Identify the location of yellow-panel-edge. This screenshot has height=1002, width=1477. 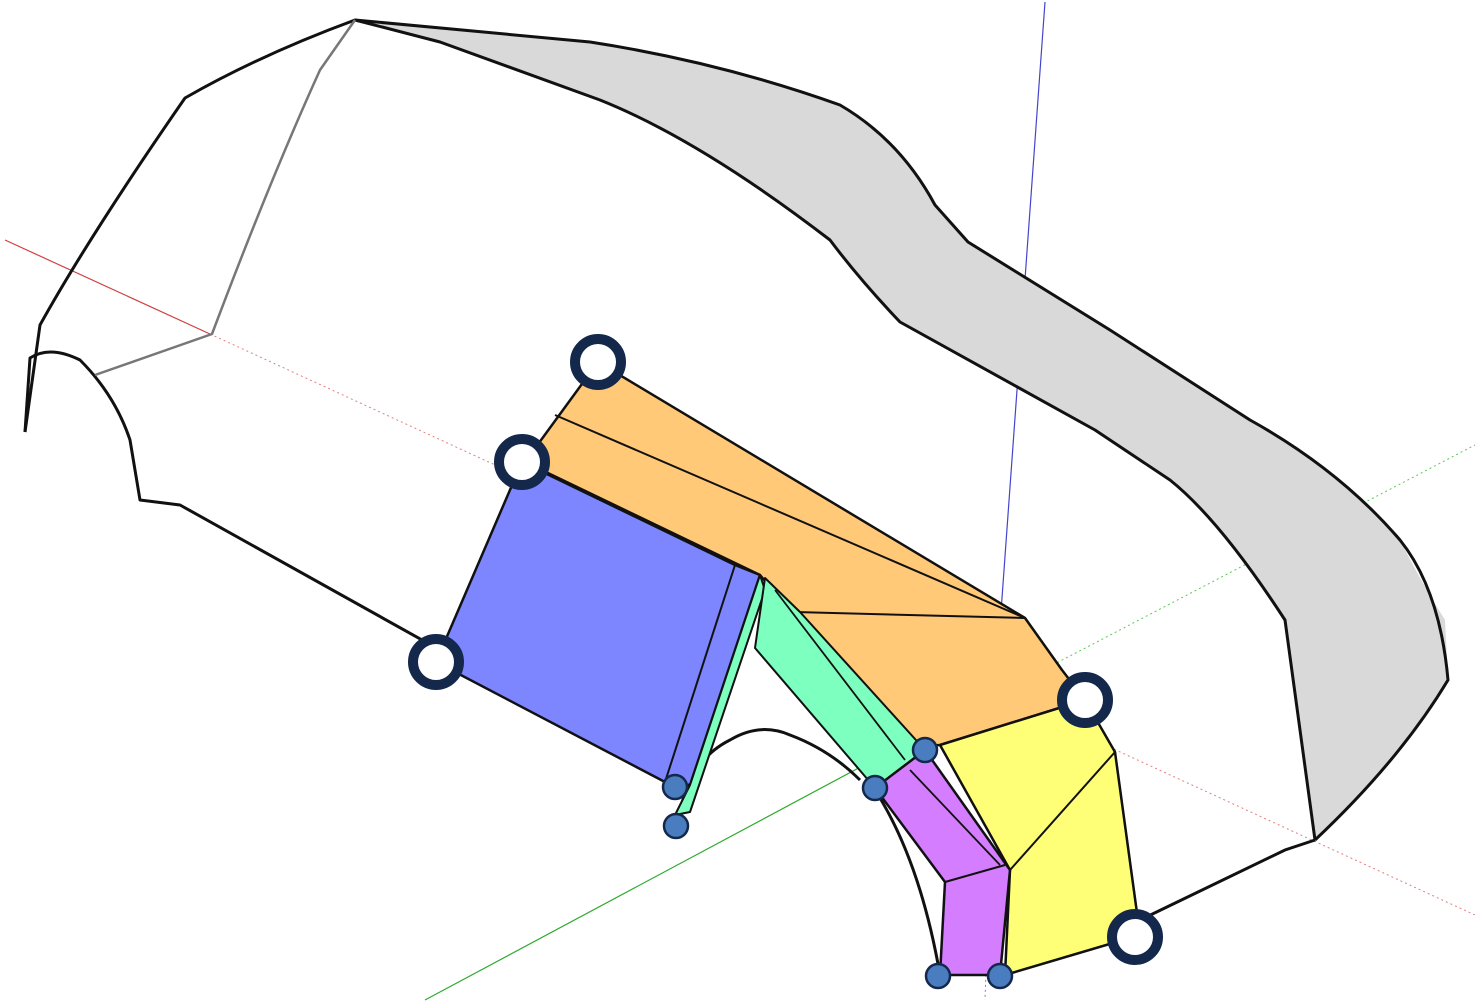
(1127, 843).